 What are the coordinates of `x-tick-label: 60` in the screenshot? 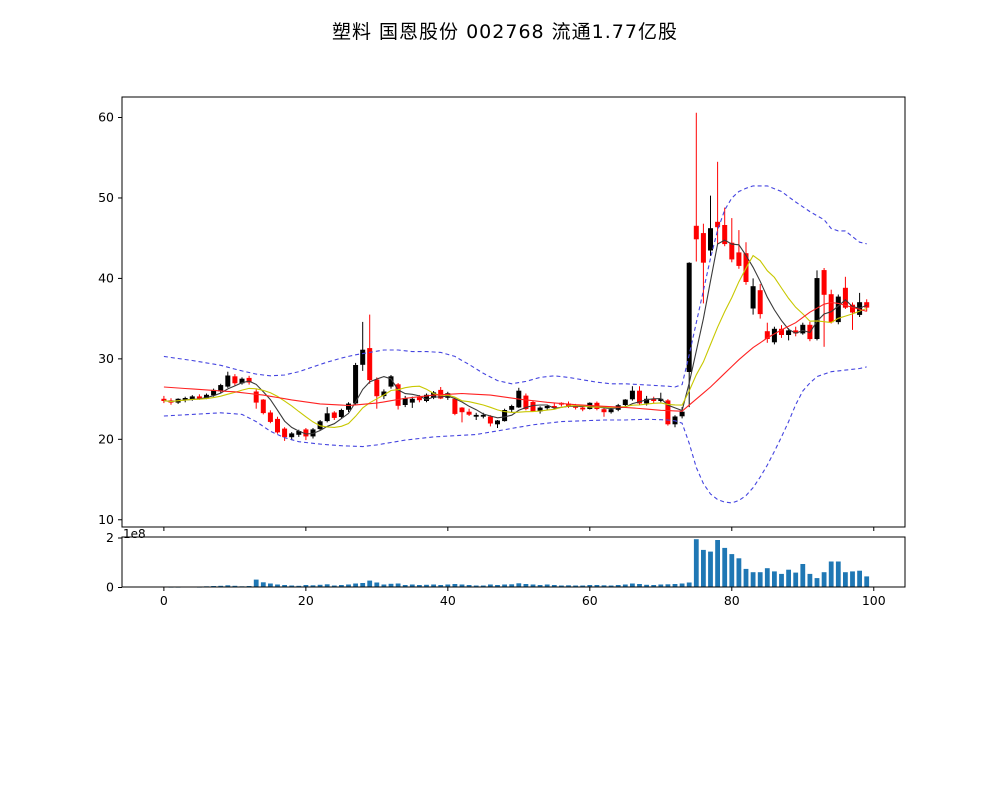 It's located at (590, 600).